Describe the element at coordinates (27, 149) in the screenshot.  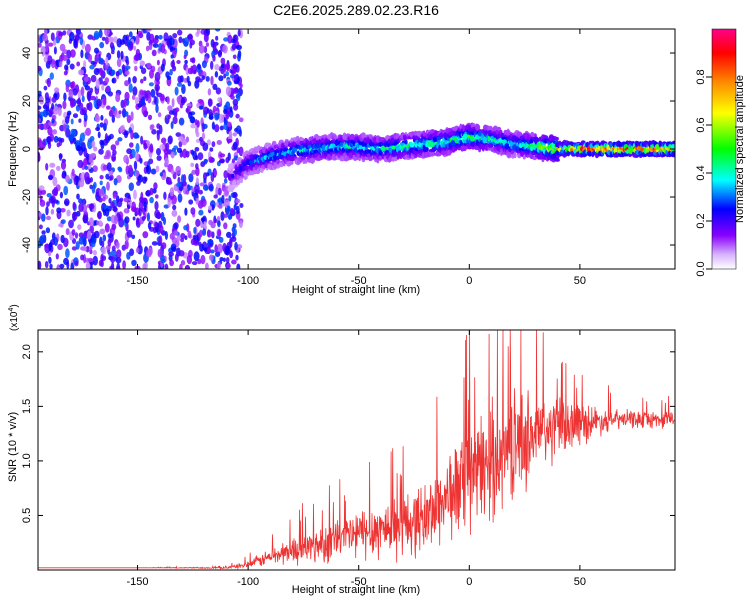
I see `spectrogram-y-tick-label: 0` at that location.